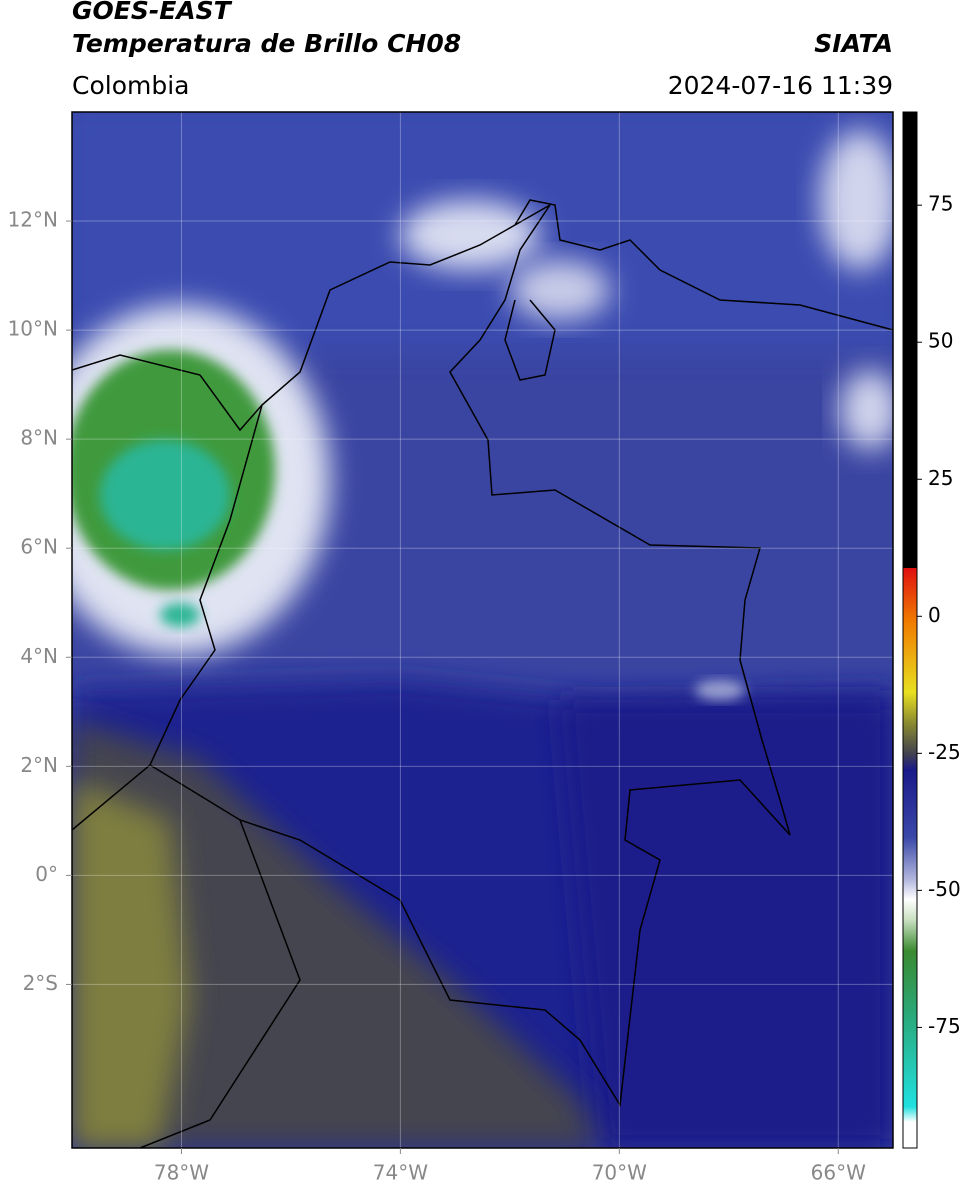 This screenshot has height=1190, width=966. I want to click on lon-tick-label: 70°W, so click(619, 1173).